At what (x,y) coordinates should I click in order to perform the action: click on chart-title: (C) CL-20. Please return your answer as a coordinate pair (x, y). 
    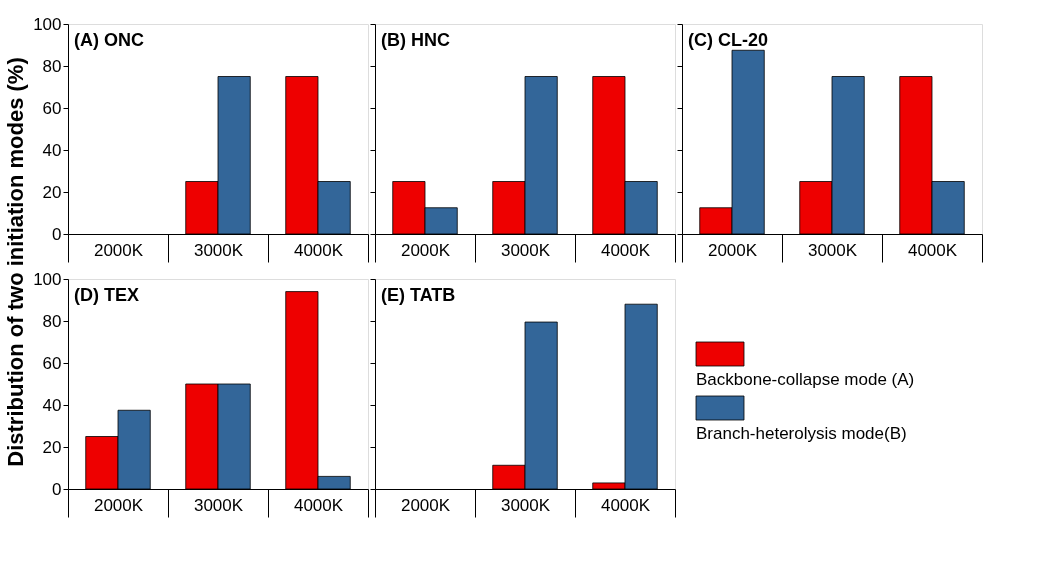
    Looking at the image, I should click on (728, 40).